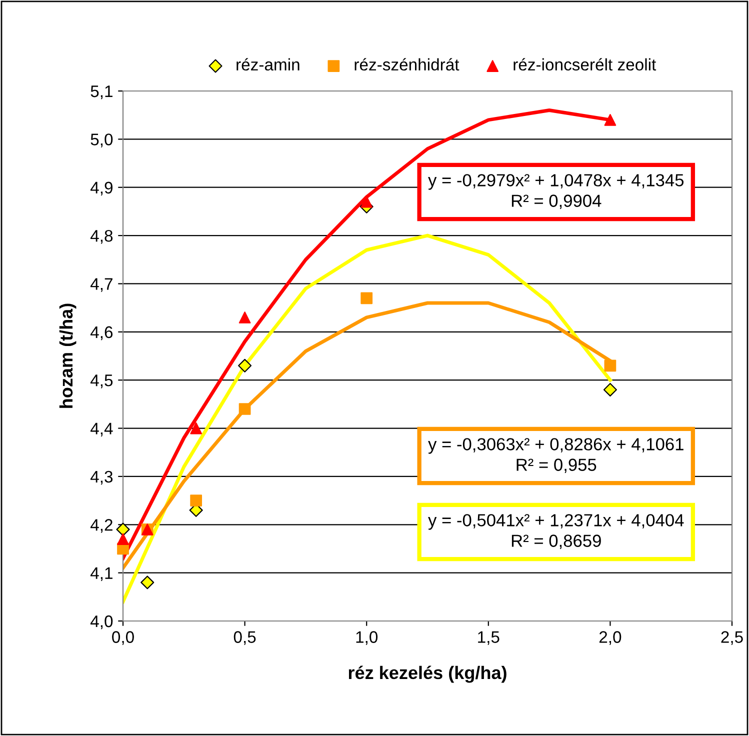  Describe the element at coordinates (101, 429) in the screenshot. I see `y-tick-label: 4,4` at that location.